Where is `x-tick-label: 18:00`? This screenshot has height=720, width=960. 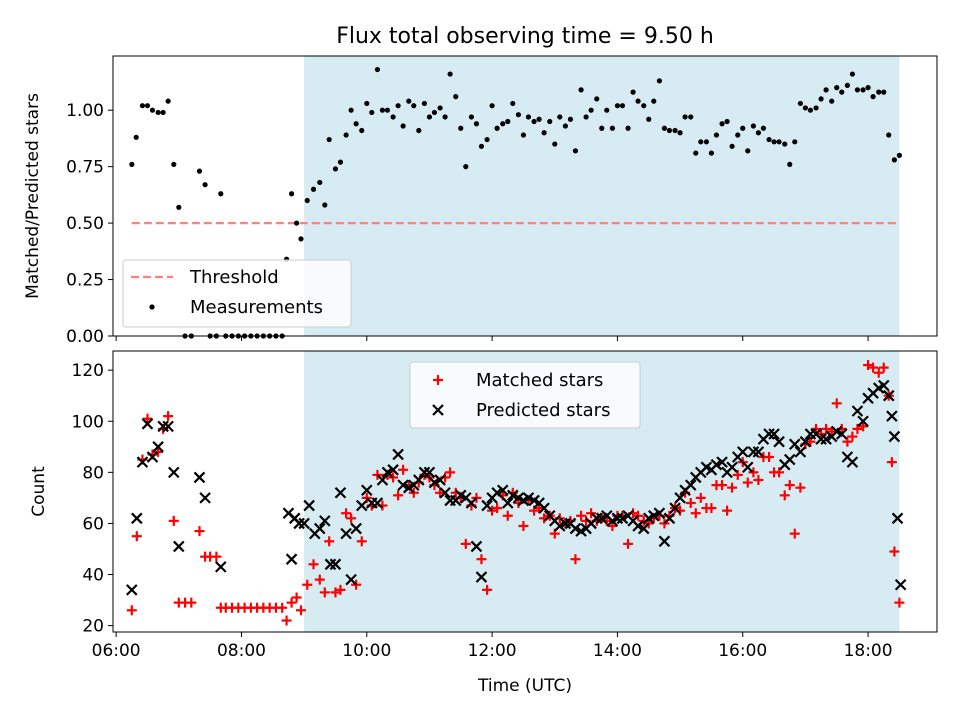 x-tick-label: 18:00 is located at coordinates (868, 651).